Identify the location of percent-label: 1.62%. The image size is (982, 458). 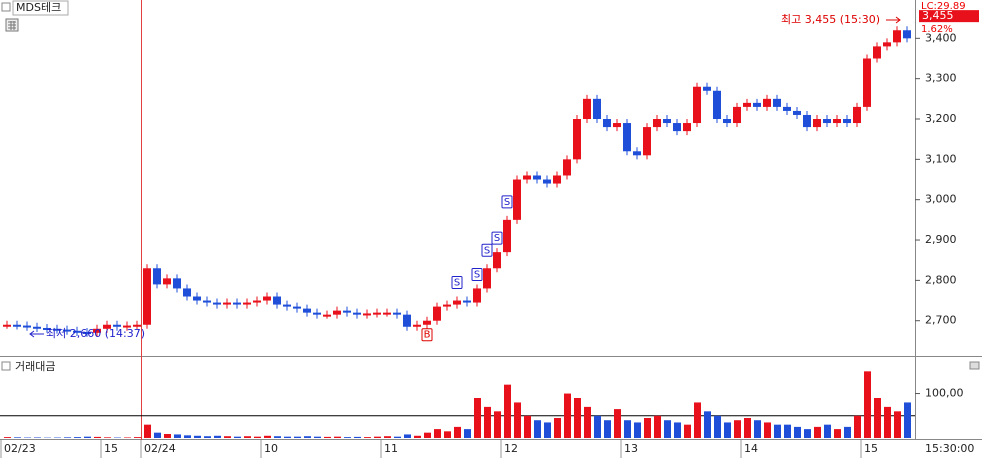
(937, 29).